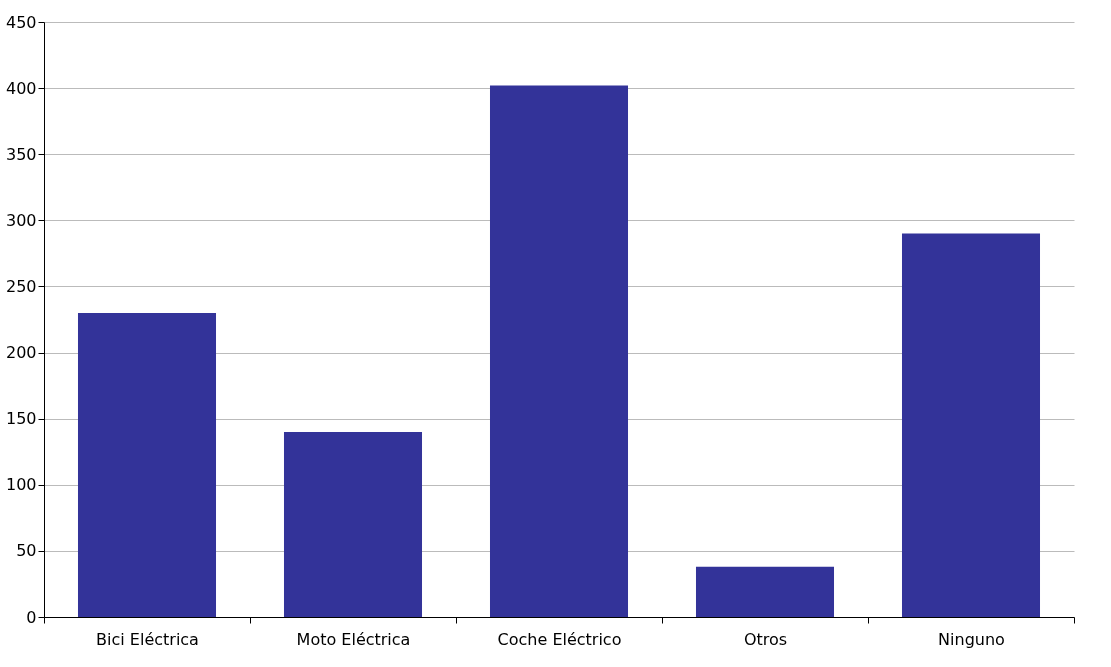  I want to click on y-tick-label: 400, so click(21, 88).